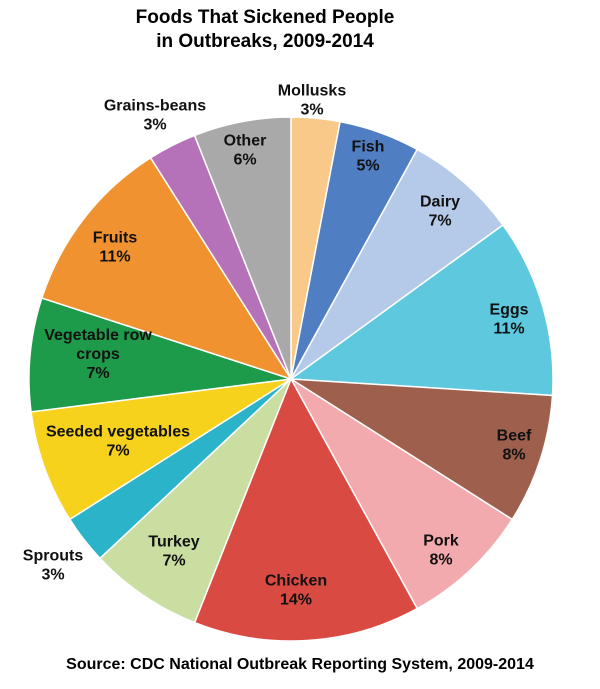  Describe the element at coordinates (155, 116) in the screenshot. I see `slice-label-grains-beans: Grains-beans 3%` at that location.